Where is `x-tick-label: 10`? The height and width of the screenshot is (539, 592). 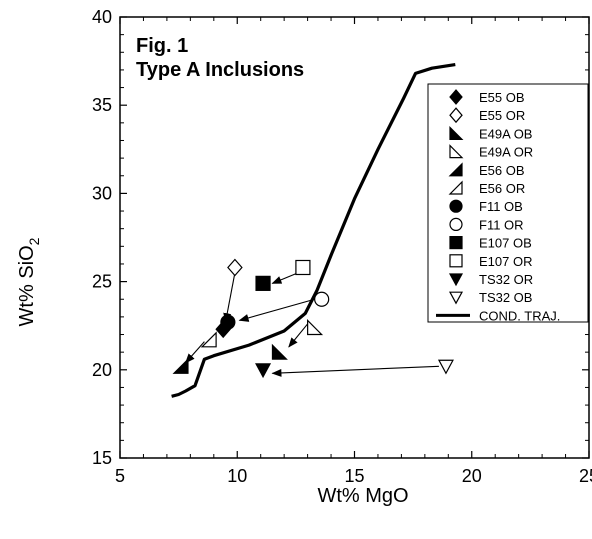 x-tick-label: 10 is located at coordinates (237, 476).